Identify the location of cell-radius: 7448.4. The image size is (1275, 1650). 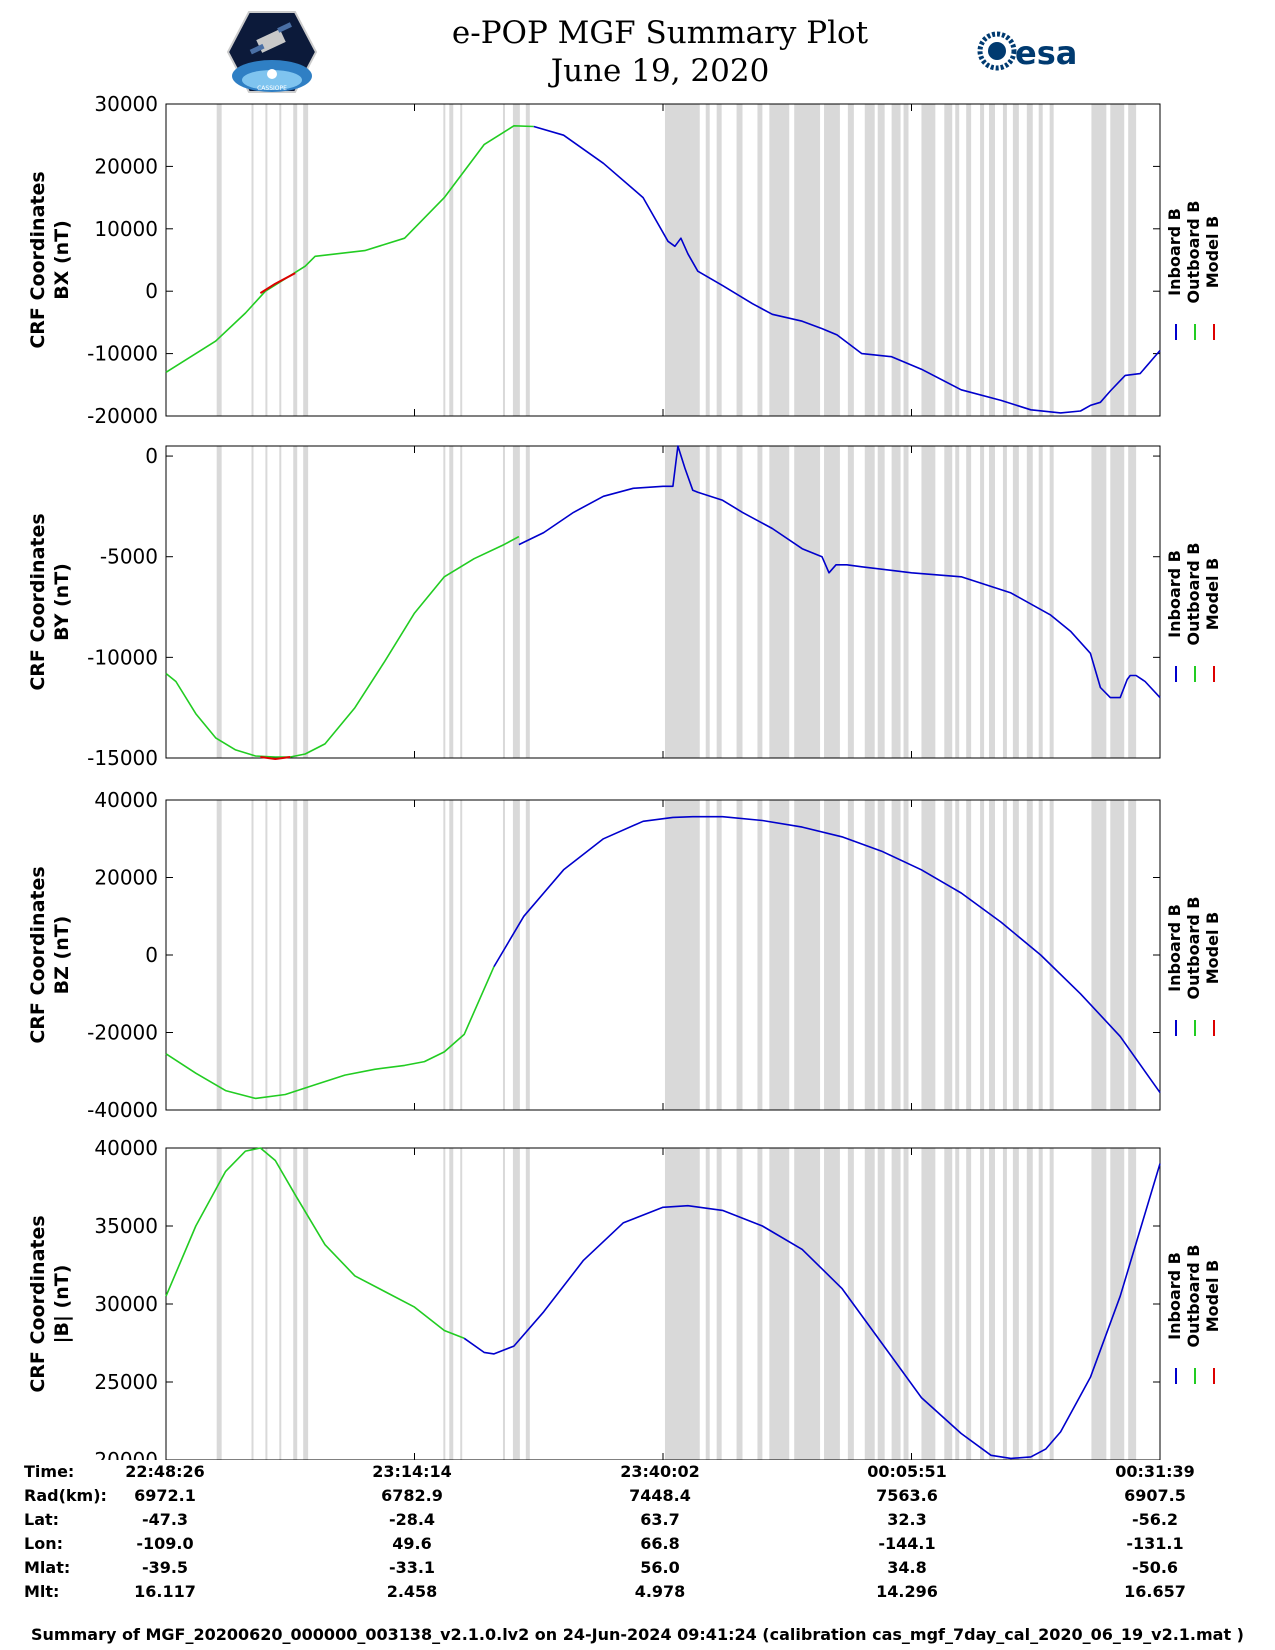
(660, 1495).